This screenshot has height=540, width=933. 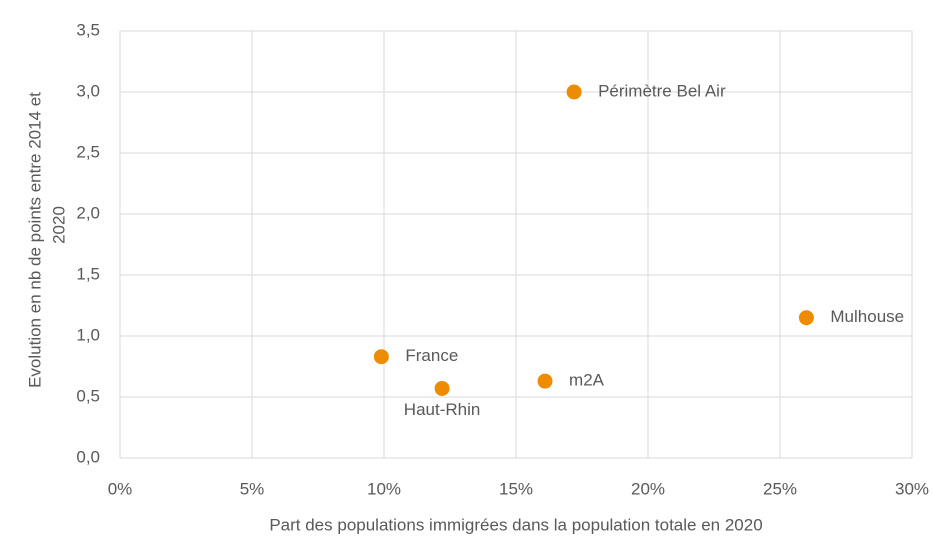 What do you see at coordinates (516, 488) in the screenshot?
I see `x-tick-label: 15%` at bounding box center [516, 488].